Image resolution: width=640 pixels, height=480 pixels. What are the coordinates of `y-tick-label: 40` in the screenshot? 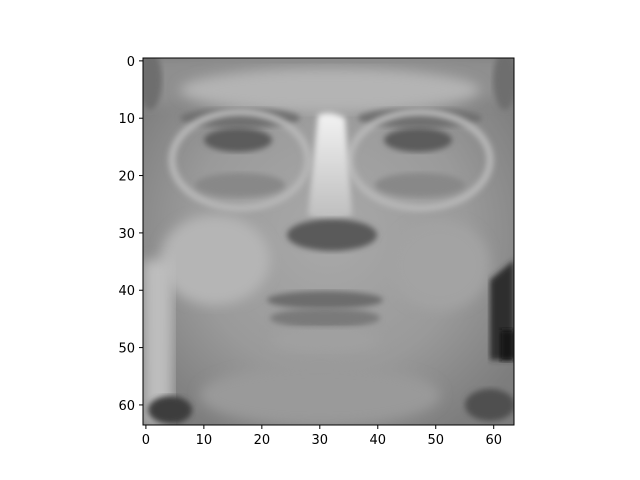 It's located at (126, 291).